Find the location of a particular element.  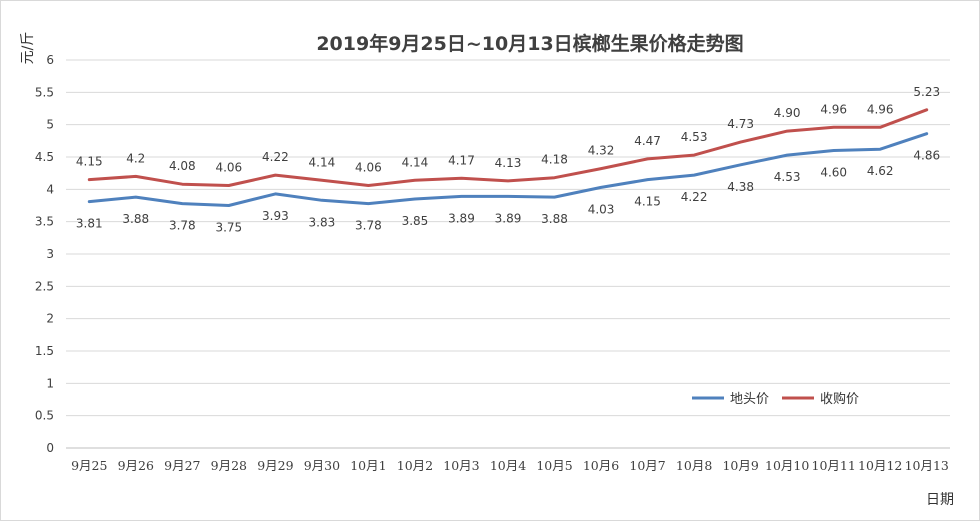

x-tick-label: 10月4 is located at coordinates (508, 465).